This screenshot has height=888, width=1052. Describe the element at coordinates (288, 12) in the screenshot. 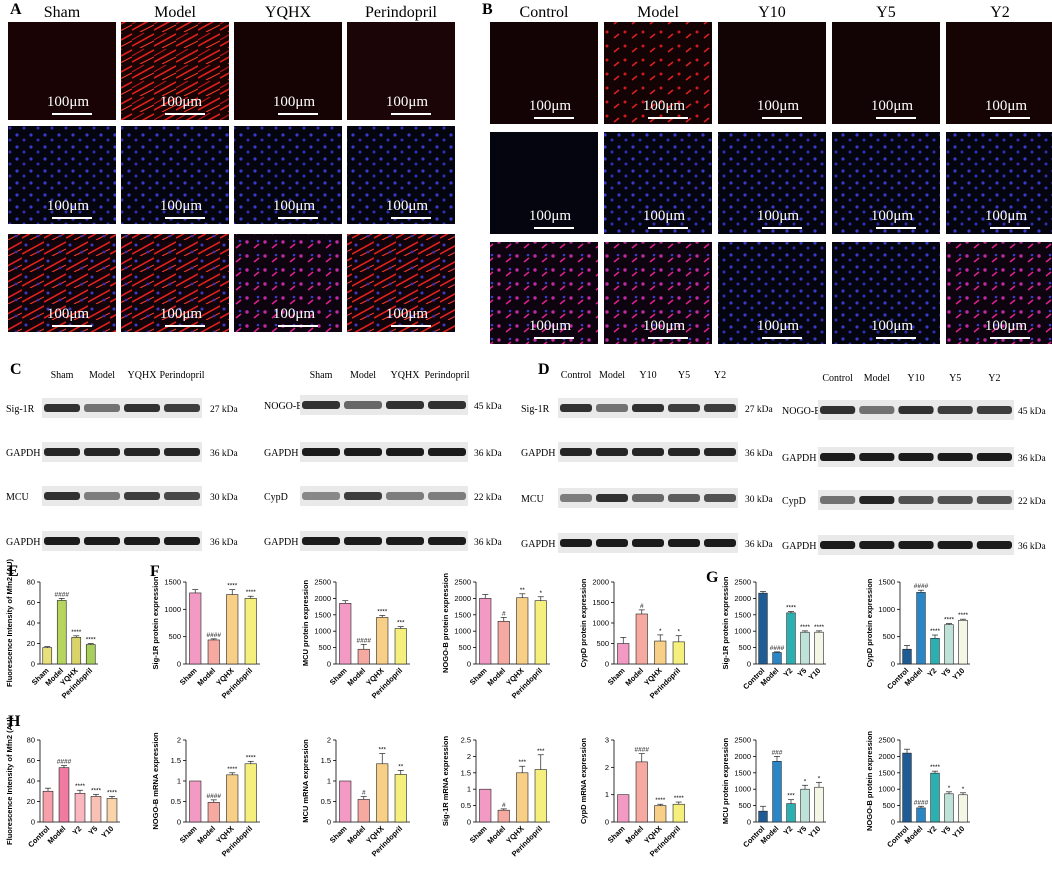

I see `column-header-panel_a: YQHX` at that location.